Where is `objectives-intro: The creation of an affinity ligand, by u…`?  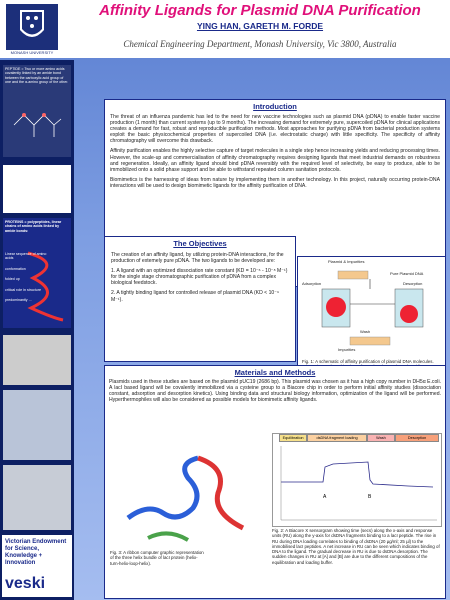
objectives-intro: The creation of an affinity ligand, by u… is located at coordinates (197, 258).